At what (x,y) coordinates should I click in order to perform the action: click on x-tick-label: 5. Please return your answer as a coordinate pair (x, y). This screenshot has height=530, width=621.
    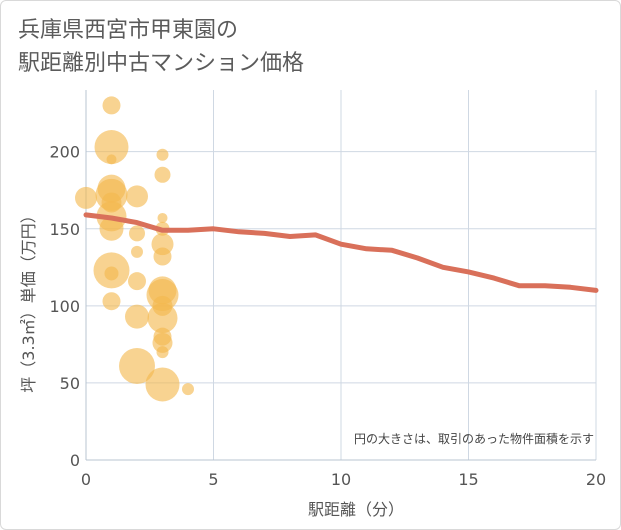
    Looking at the image, I should click on (213, 479).